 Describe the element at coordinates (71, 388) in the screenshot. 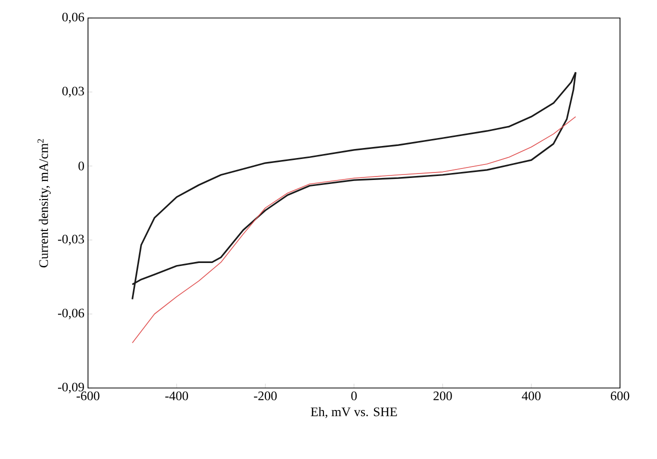

I see `y-tick-label: -0,09` at that location.